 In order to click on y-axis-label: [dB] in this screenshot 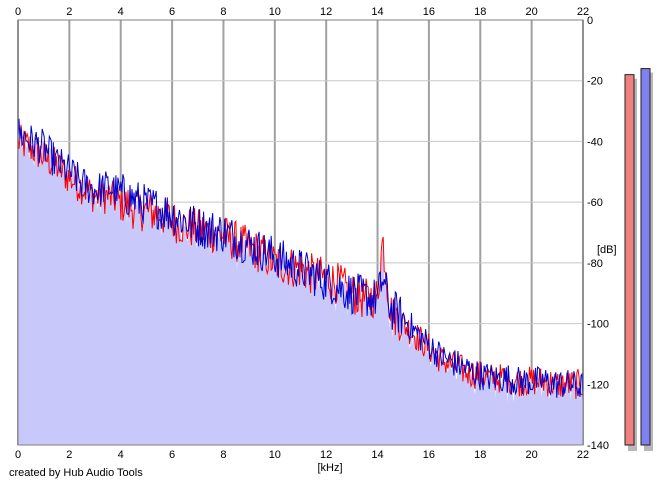, I will do `click(607, 250)`.